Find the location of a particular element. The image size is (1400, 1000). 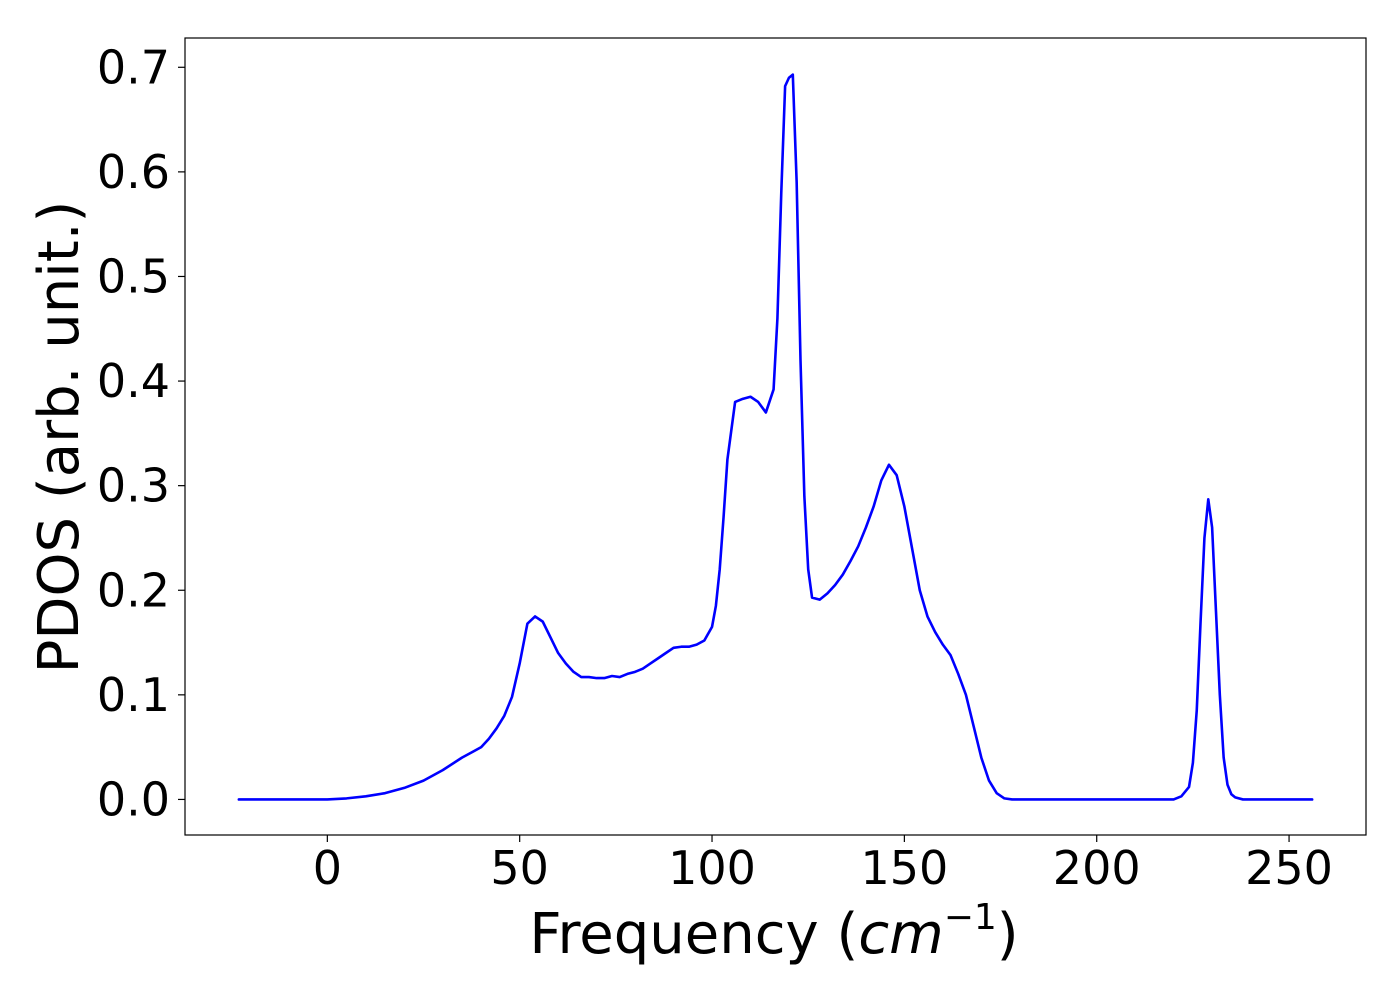

y-tick-label: 0.6 is located at coordinates (133, 172).